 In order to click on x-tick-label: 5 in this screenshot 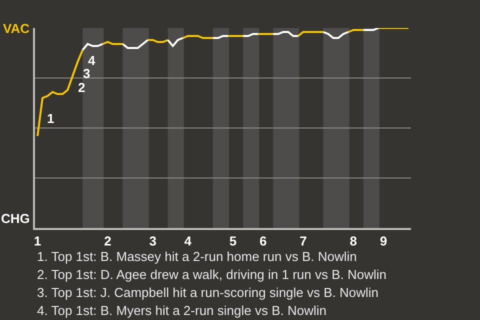, I will do `click(233, 240)`.